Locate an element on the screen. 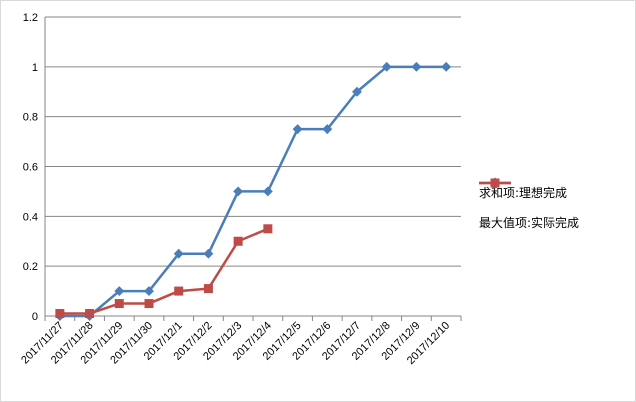 The image size is (636, 402). y-tick-label-0: 0 is located at coordinates (35, 317).